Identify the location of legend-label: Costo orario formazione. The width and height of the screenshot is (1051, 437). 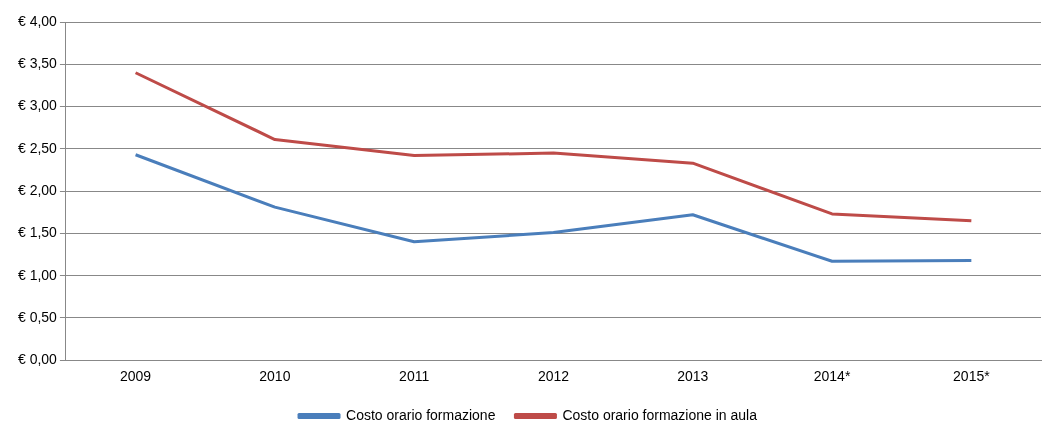
(421, 414).